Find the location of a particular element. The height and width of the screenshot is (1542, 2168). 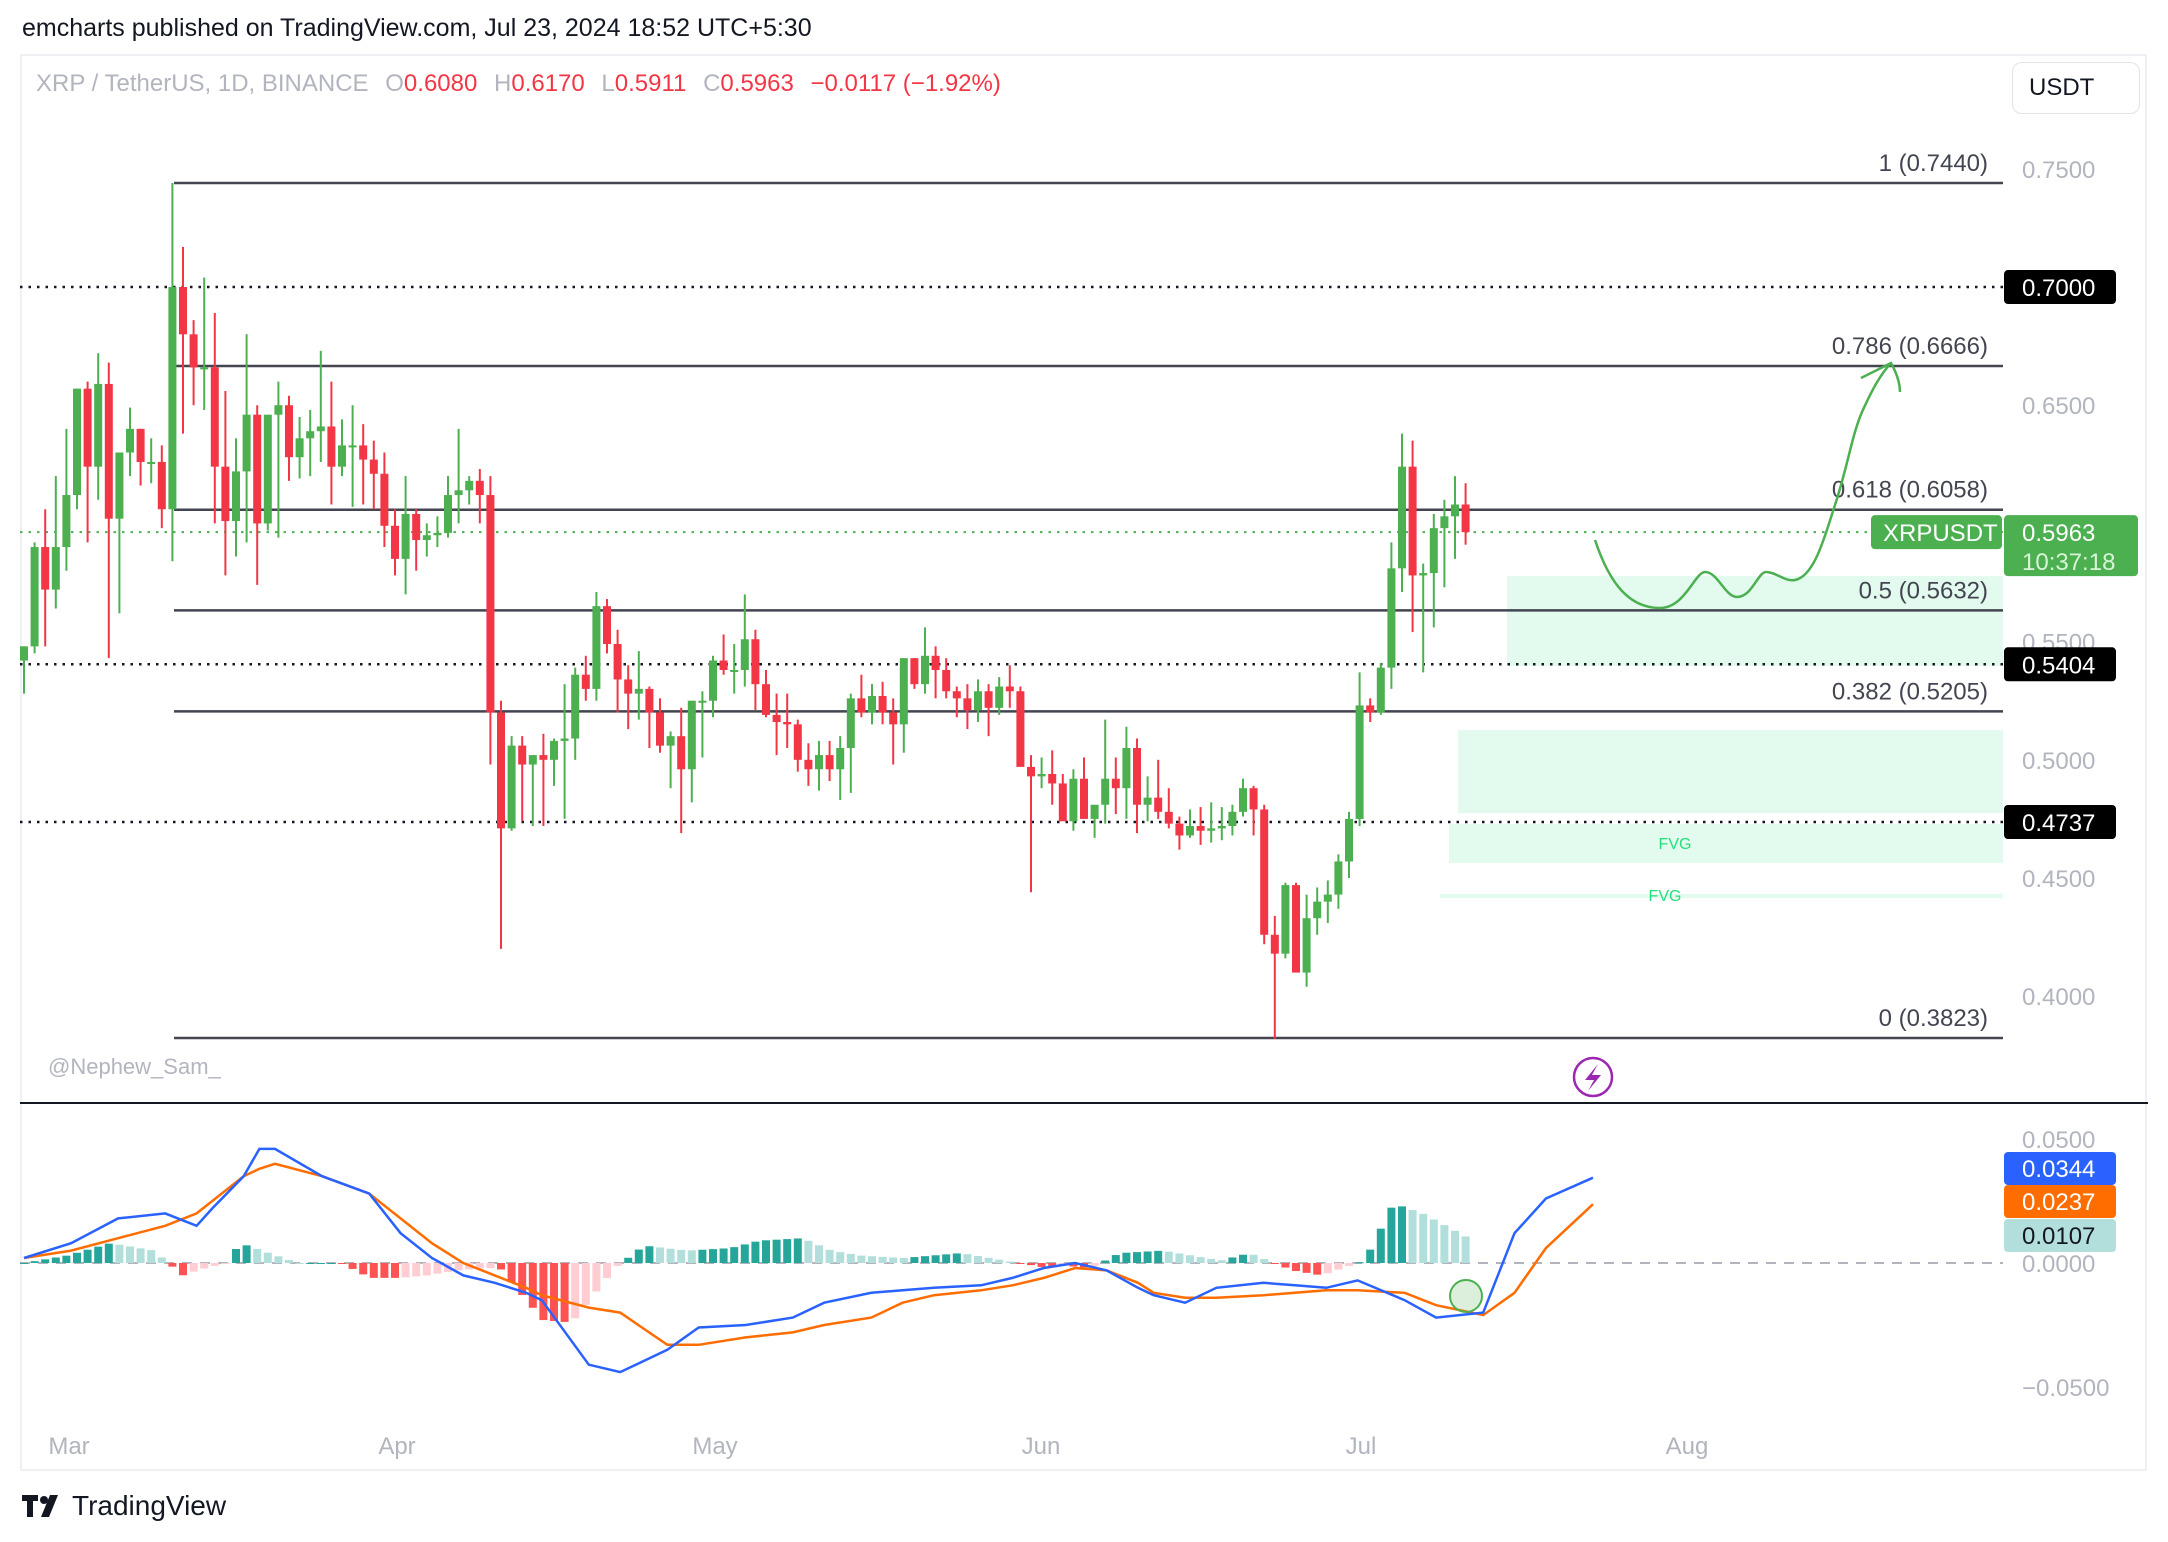

macd-line is located at coordinates (808, 1260).